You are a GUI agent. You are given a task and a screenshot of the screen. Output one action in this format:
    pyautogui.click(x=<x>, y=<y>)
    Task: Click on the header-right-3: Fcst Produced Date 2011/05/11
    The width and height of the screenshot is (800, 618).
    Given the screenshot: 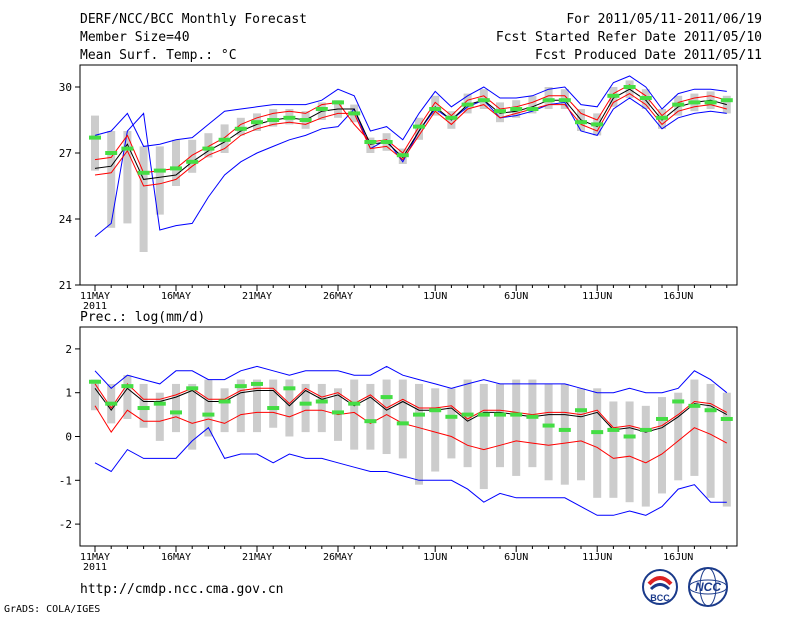 What is the action you would take?
    pyautogui.click(x=648, y=55)
    